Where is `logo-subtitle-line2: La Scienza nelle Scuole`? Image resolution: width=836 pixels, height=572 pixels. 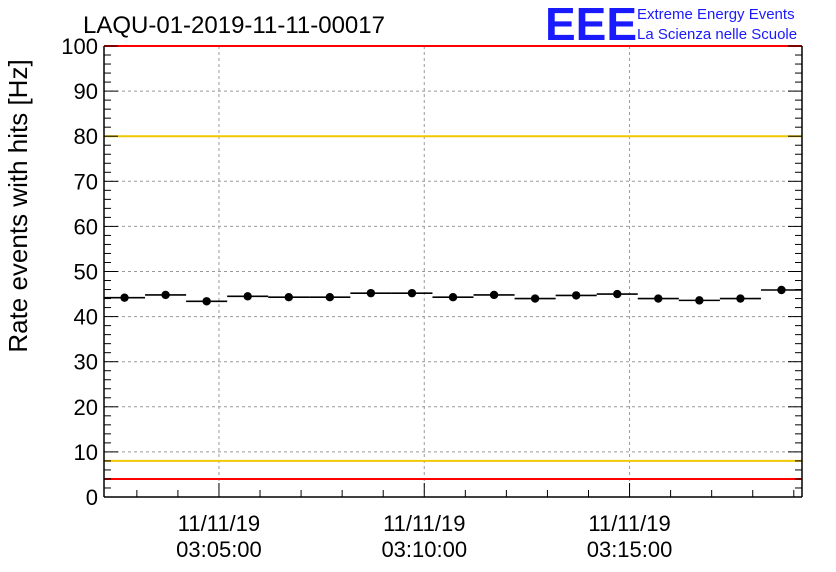
logo-subtitle-line2: La Scienza nelle Scuole is located at coordinates (717, 34).